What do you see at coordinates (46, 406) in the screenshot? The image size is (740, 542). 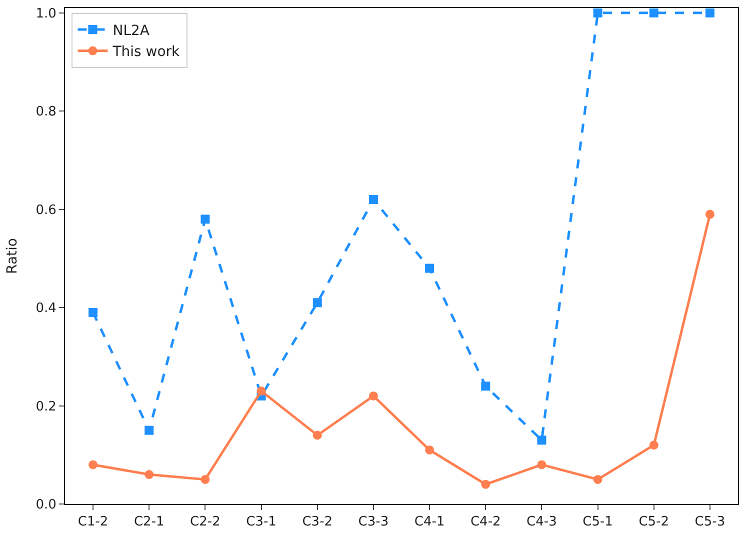 I see `y-tick-label: 0.2` at bounding box center [46, 406].